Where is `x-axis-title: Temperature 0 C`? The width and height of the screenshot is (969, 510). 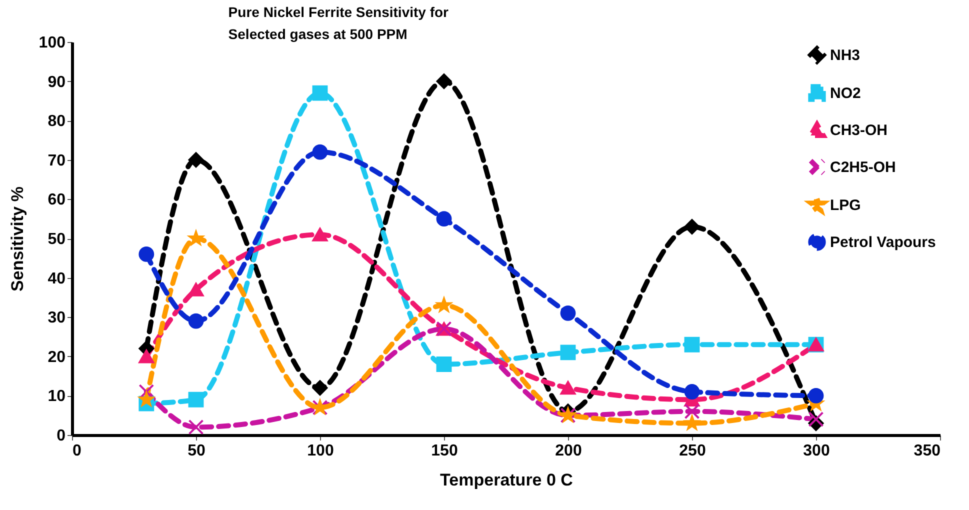
x-axis-title: Temperature 0 C is located at coordinates (506, 480).